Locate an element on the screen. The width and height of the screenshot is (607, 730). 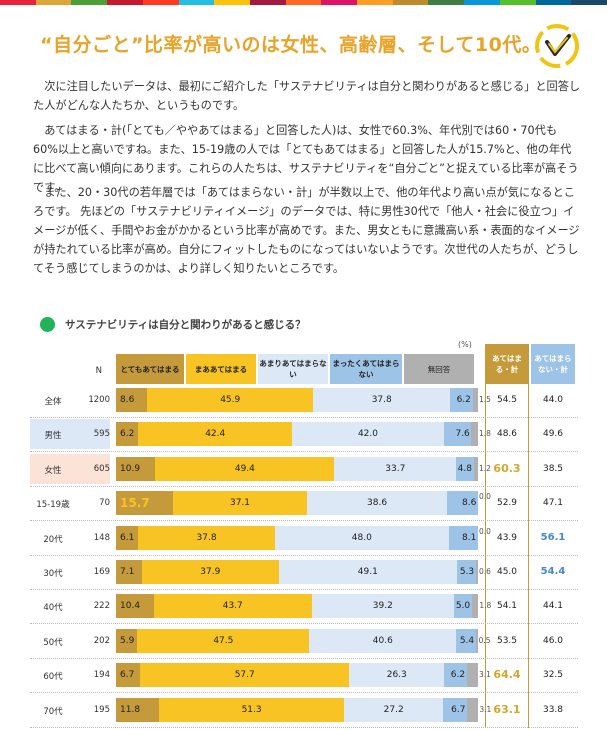
bar-value-label: 48.0 is located at coordinates (361, 537).